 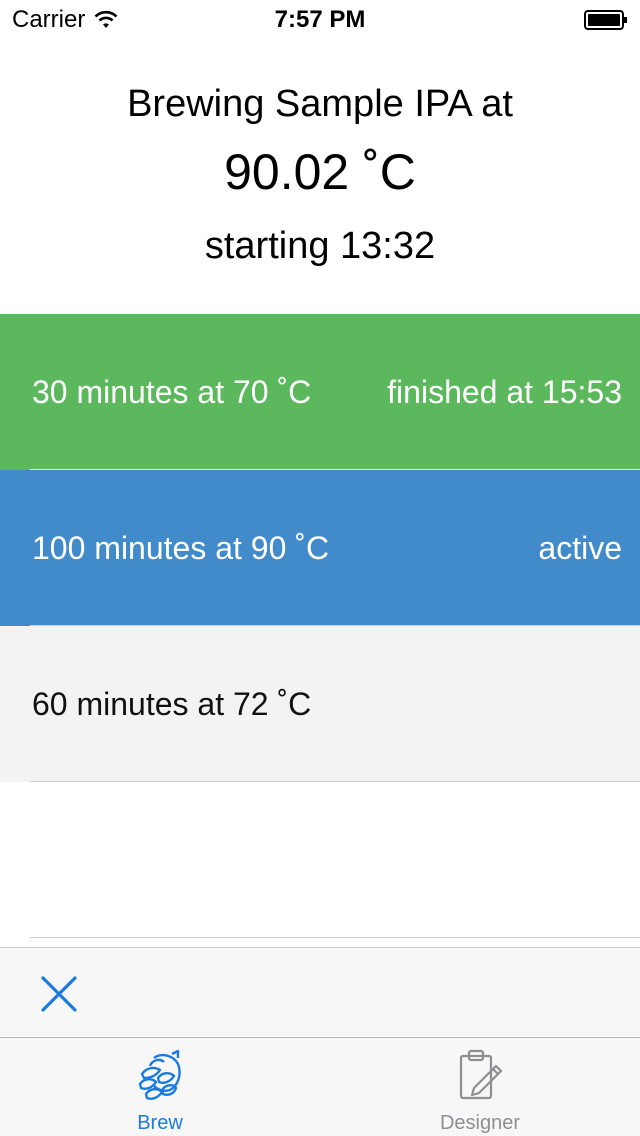 I want to click on start-time: starting 13:32, so click(x=320, y=246).